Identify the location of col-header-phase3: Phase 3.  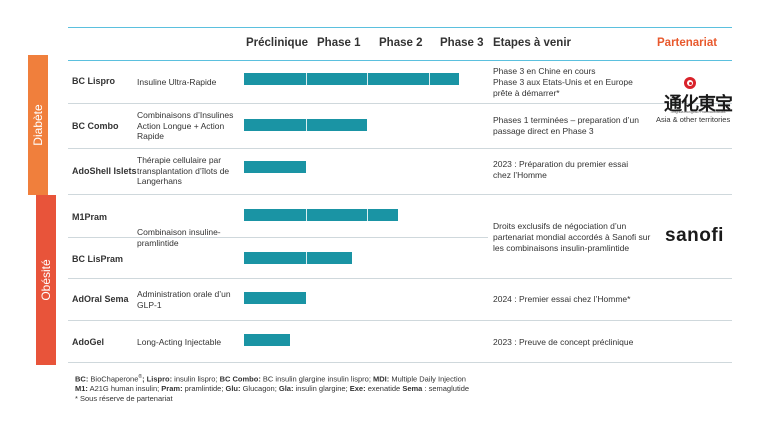
(462, 43).